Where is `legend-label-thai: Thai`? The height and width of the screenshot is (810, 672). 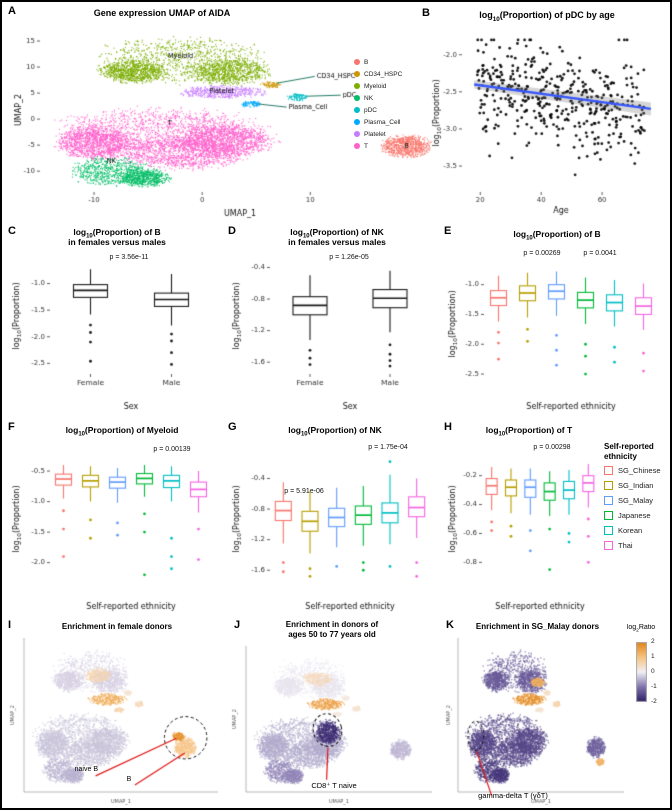 legend-label-thai: Thai is located at coordinates (625, 545).